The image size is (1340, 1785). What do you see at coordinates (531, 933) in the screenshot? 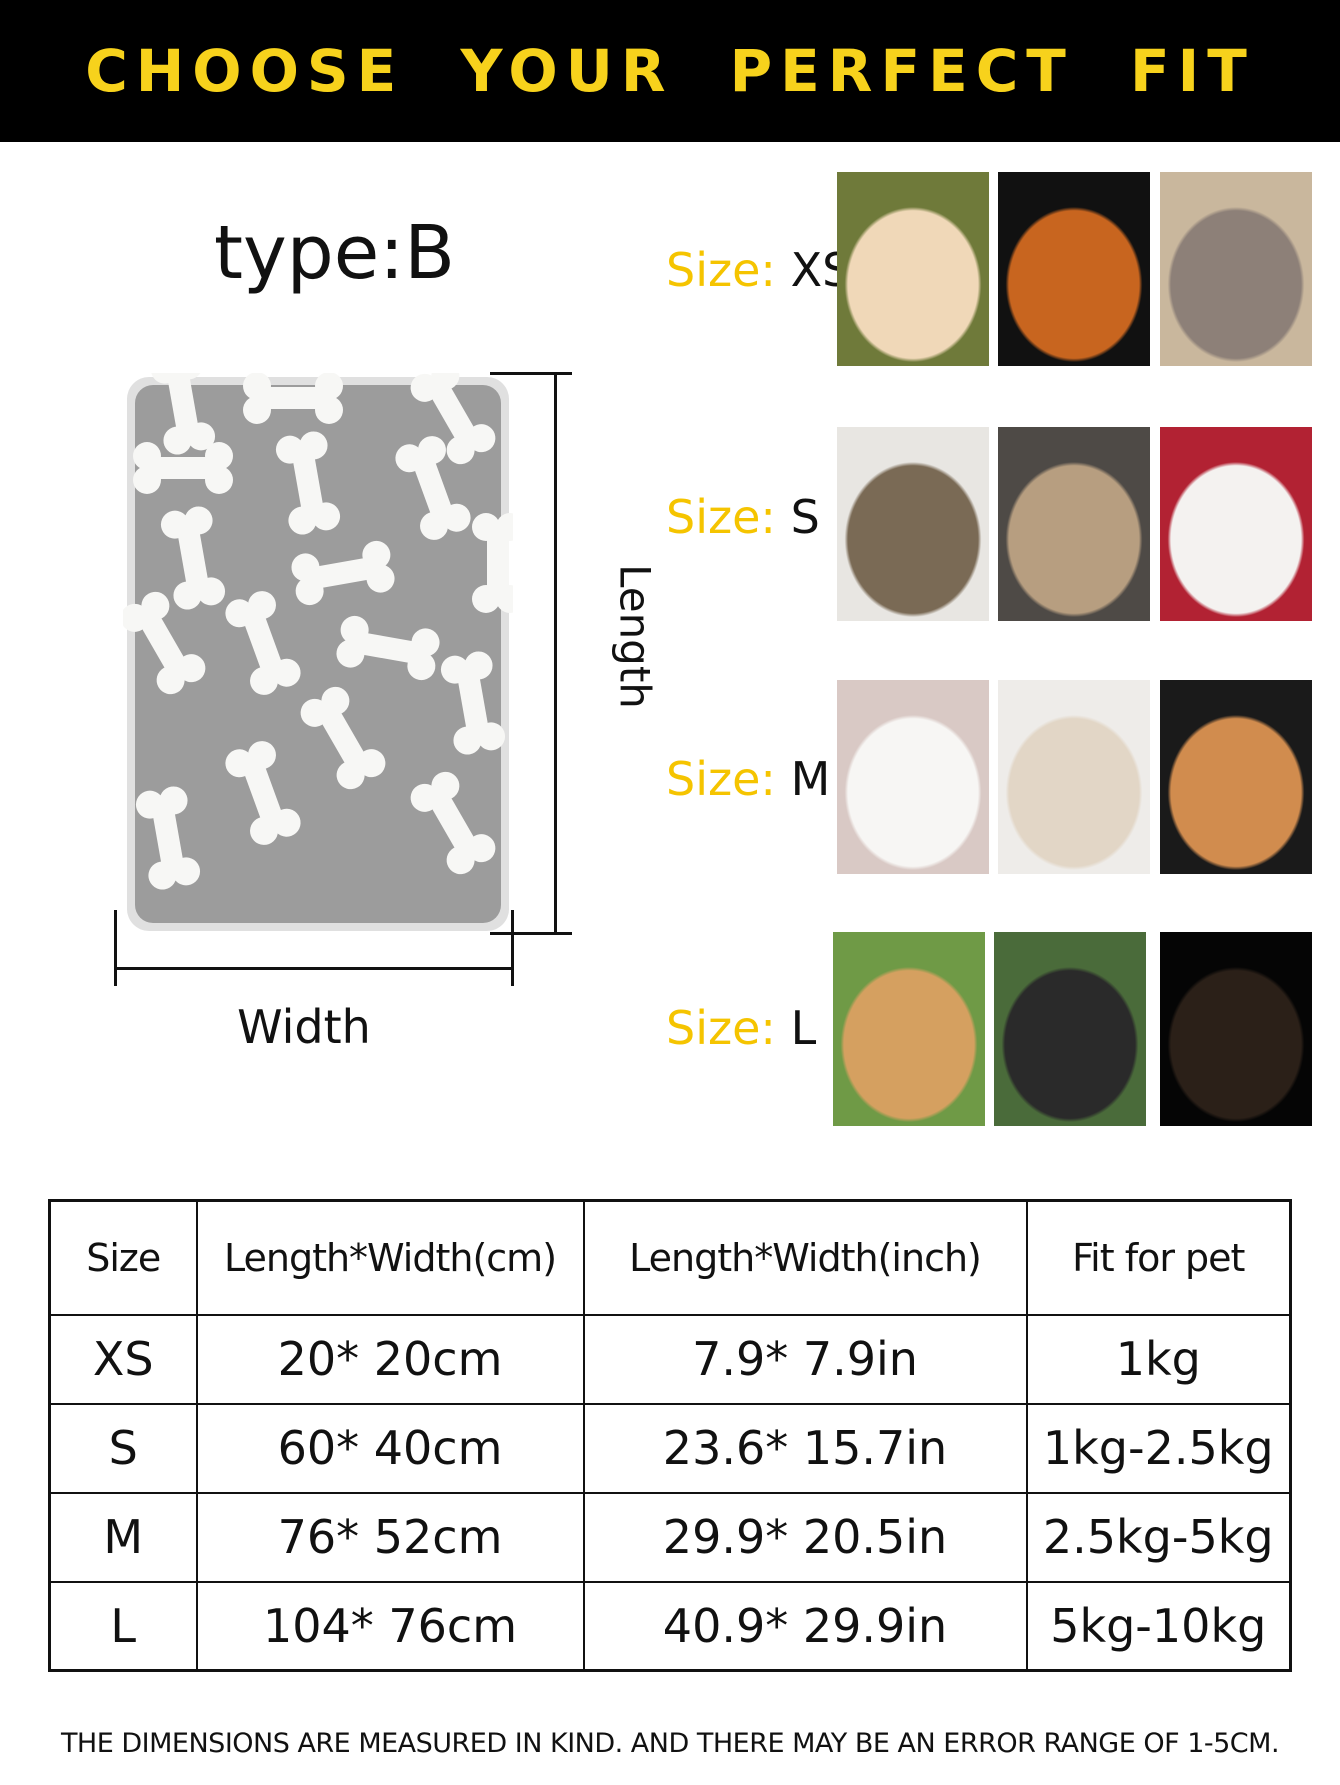
I see `length-dimension-tick-bottom` at bounding box center [531, 933].